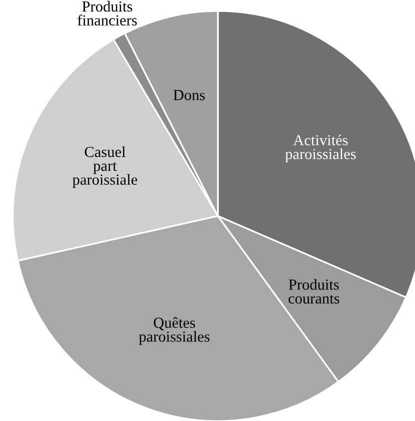 The image size is (415, 421). What do you see at coordinates (314, 291) in the screenshot?
I see `slice-label: Produits courants` at bounding box center [314, 291].